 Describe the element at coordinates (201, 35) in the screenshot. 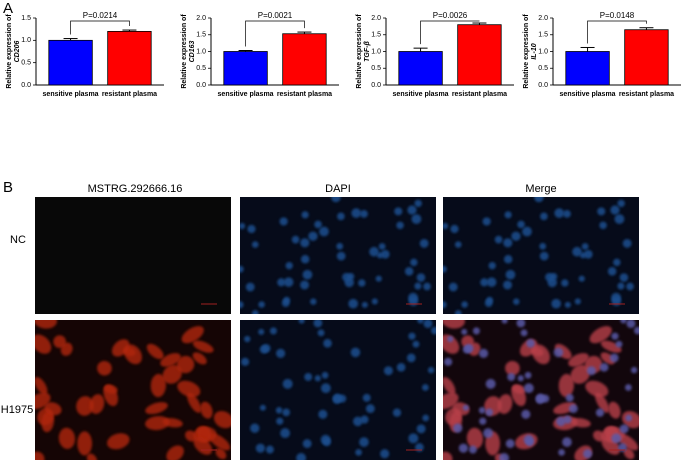

I see `y-tick-label: 1.5` at that location.